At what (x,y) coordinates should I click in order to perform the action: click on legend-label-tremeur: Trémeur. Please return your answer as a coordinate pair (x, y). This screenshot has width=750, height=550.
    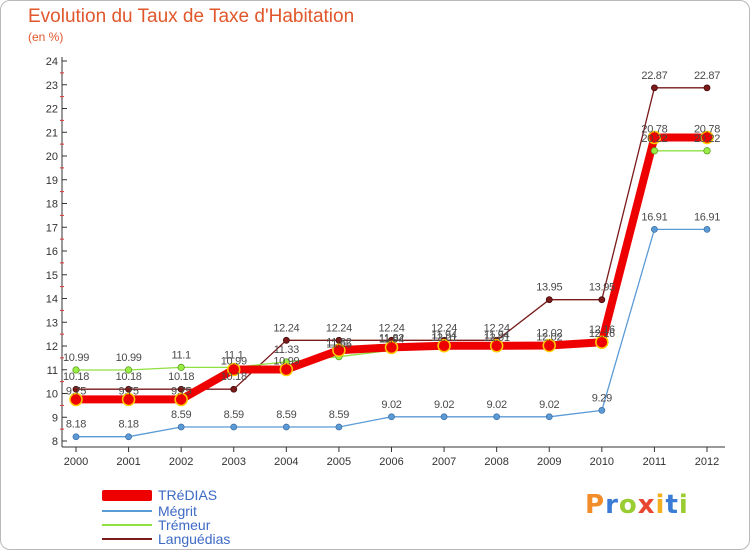
    Looking at the image, I should click on (184, 525).